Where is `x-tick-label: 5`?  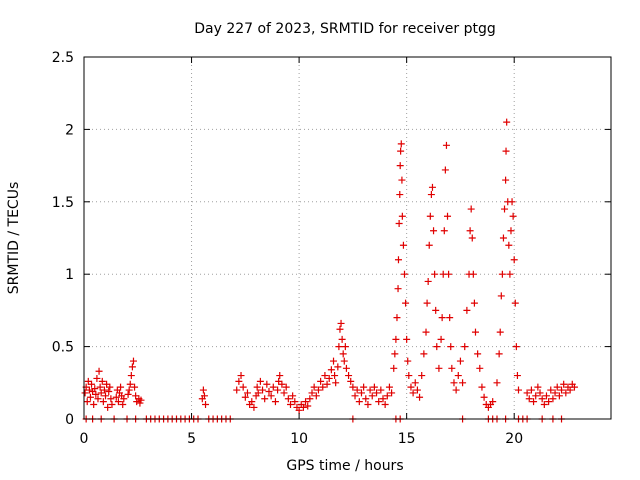
x-tick-label: 5 is located at coordinates (191, 439).